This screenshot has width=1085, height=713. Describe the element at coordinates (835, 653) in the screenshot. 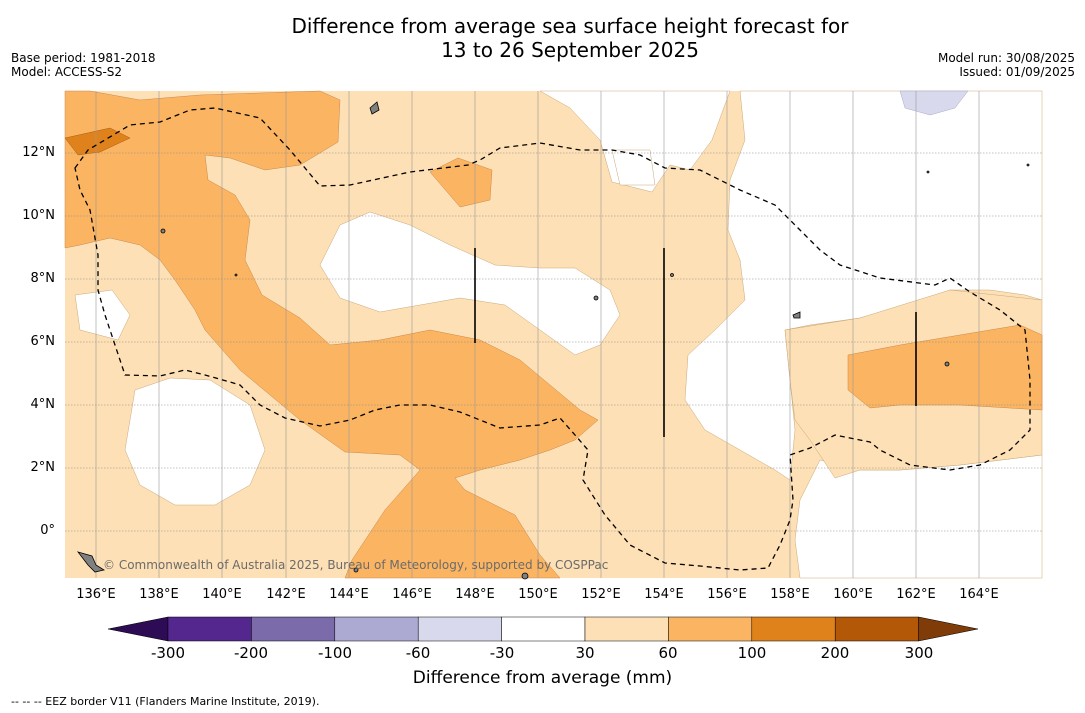

I see `colorbar-tick-200: 200` at that location.